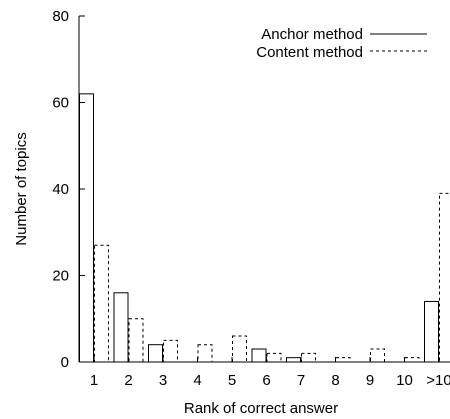  Describe the element at coordinates (404, 380) in the screenshot. I see `x-tick-label: 10` at that location.